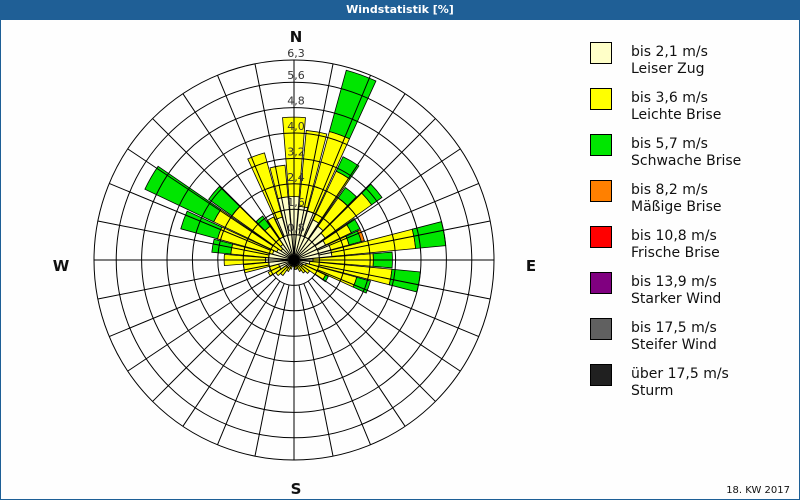 Image resolution: width=800 pixels, height=504 pixels. I want to click on compass-s: S, so click(296, 489).